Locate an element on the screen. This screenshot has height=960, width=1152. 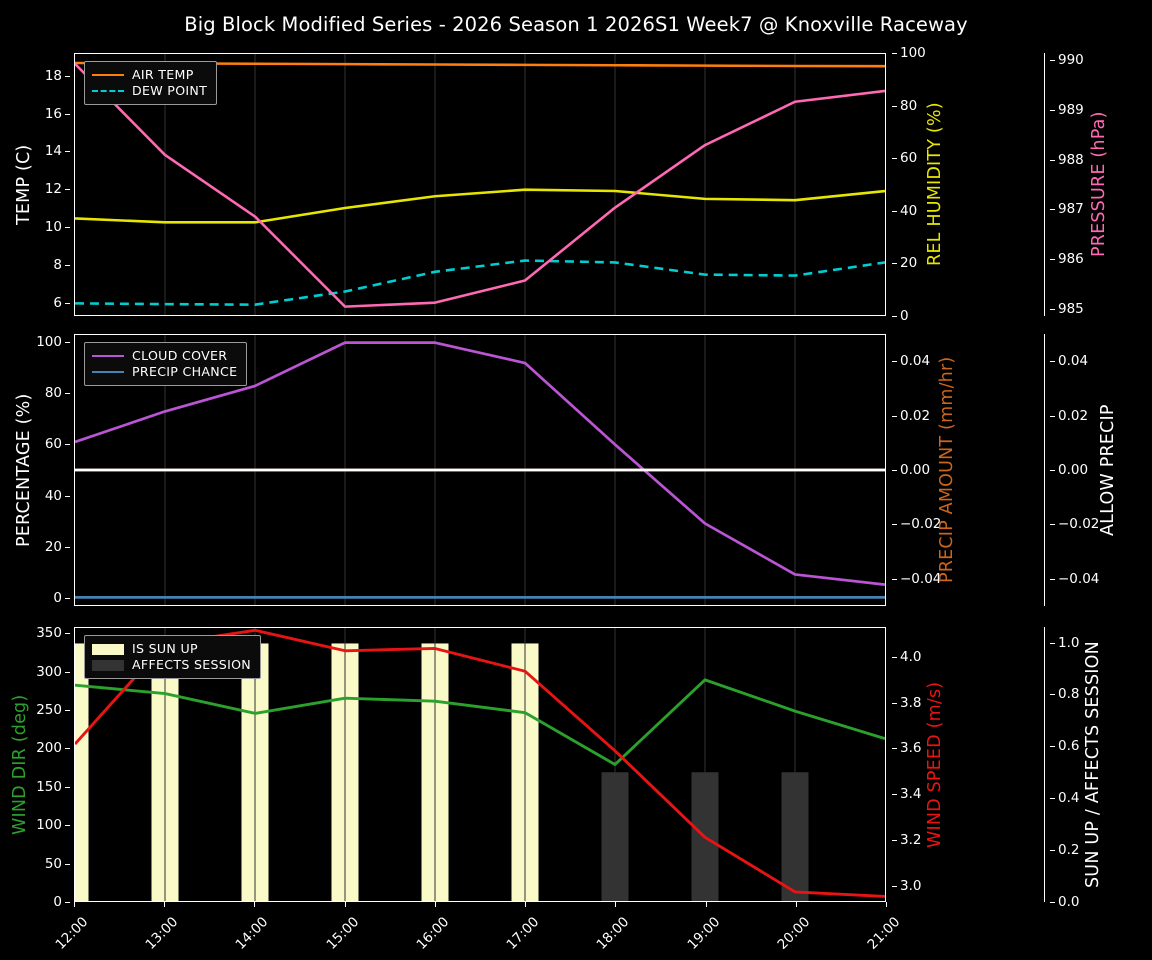
panel1-legend: AIR TEMP DEW POINT is located at coordinates (151, 83).